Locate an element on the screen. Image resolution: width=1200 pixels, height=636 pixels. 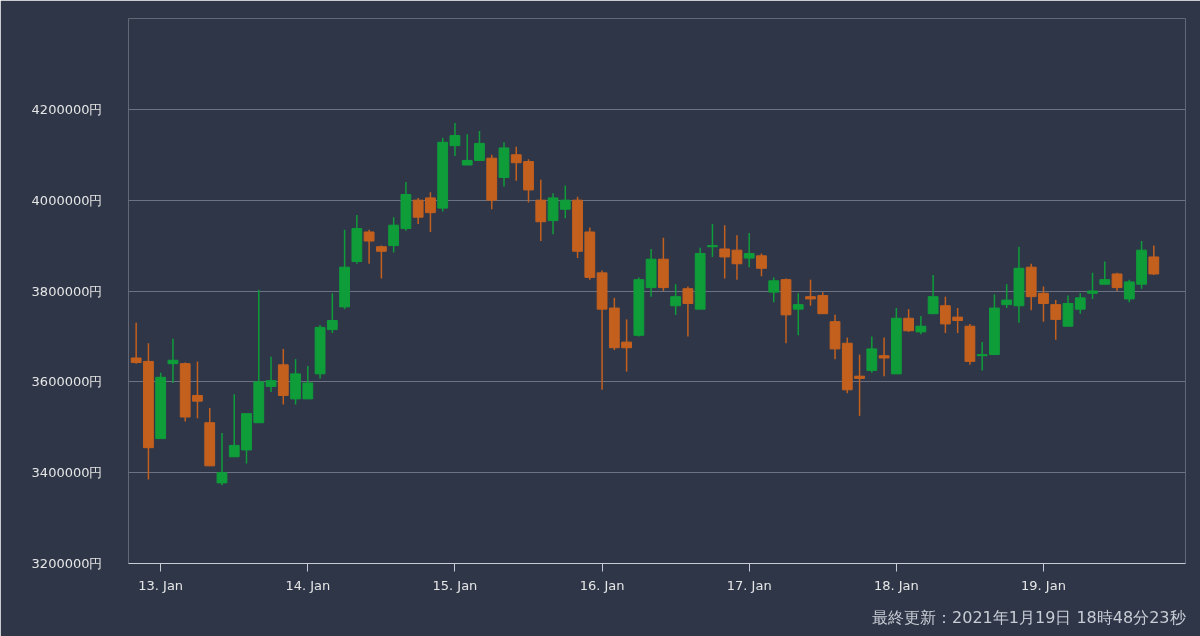
y-tick-label: 3800000円 is located at coordinates (67, 291).